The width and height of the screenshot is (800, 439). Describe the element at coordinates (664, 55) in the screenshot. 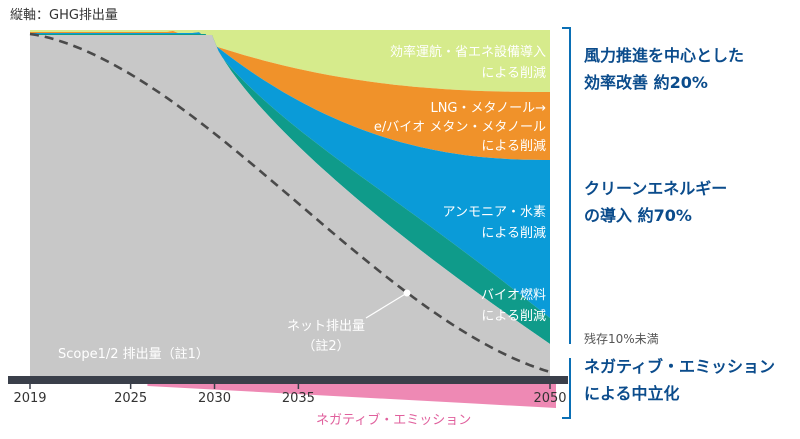

I see `wind-group-line1: 風力推進を中心とした` at that location.